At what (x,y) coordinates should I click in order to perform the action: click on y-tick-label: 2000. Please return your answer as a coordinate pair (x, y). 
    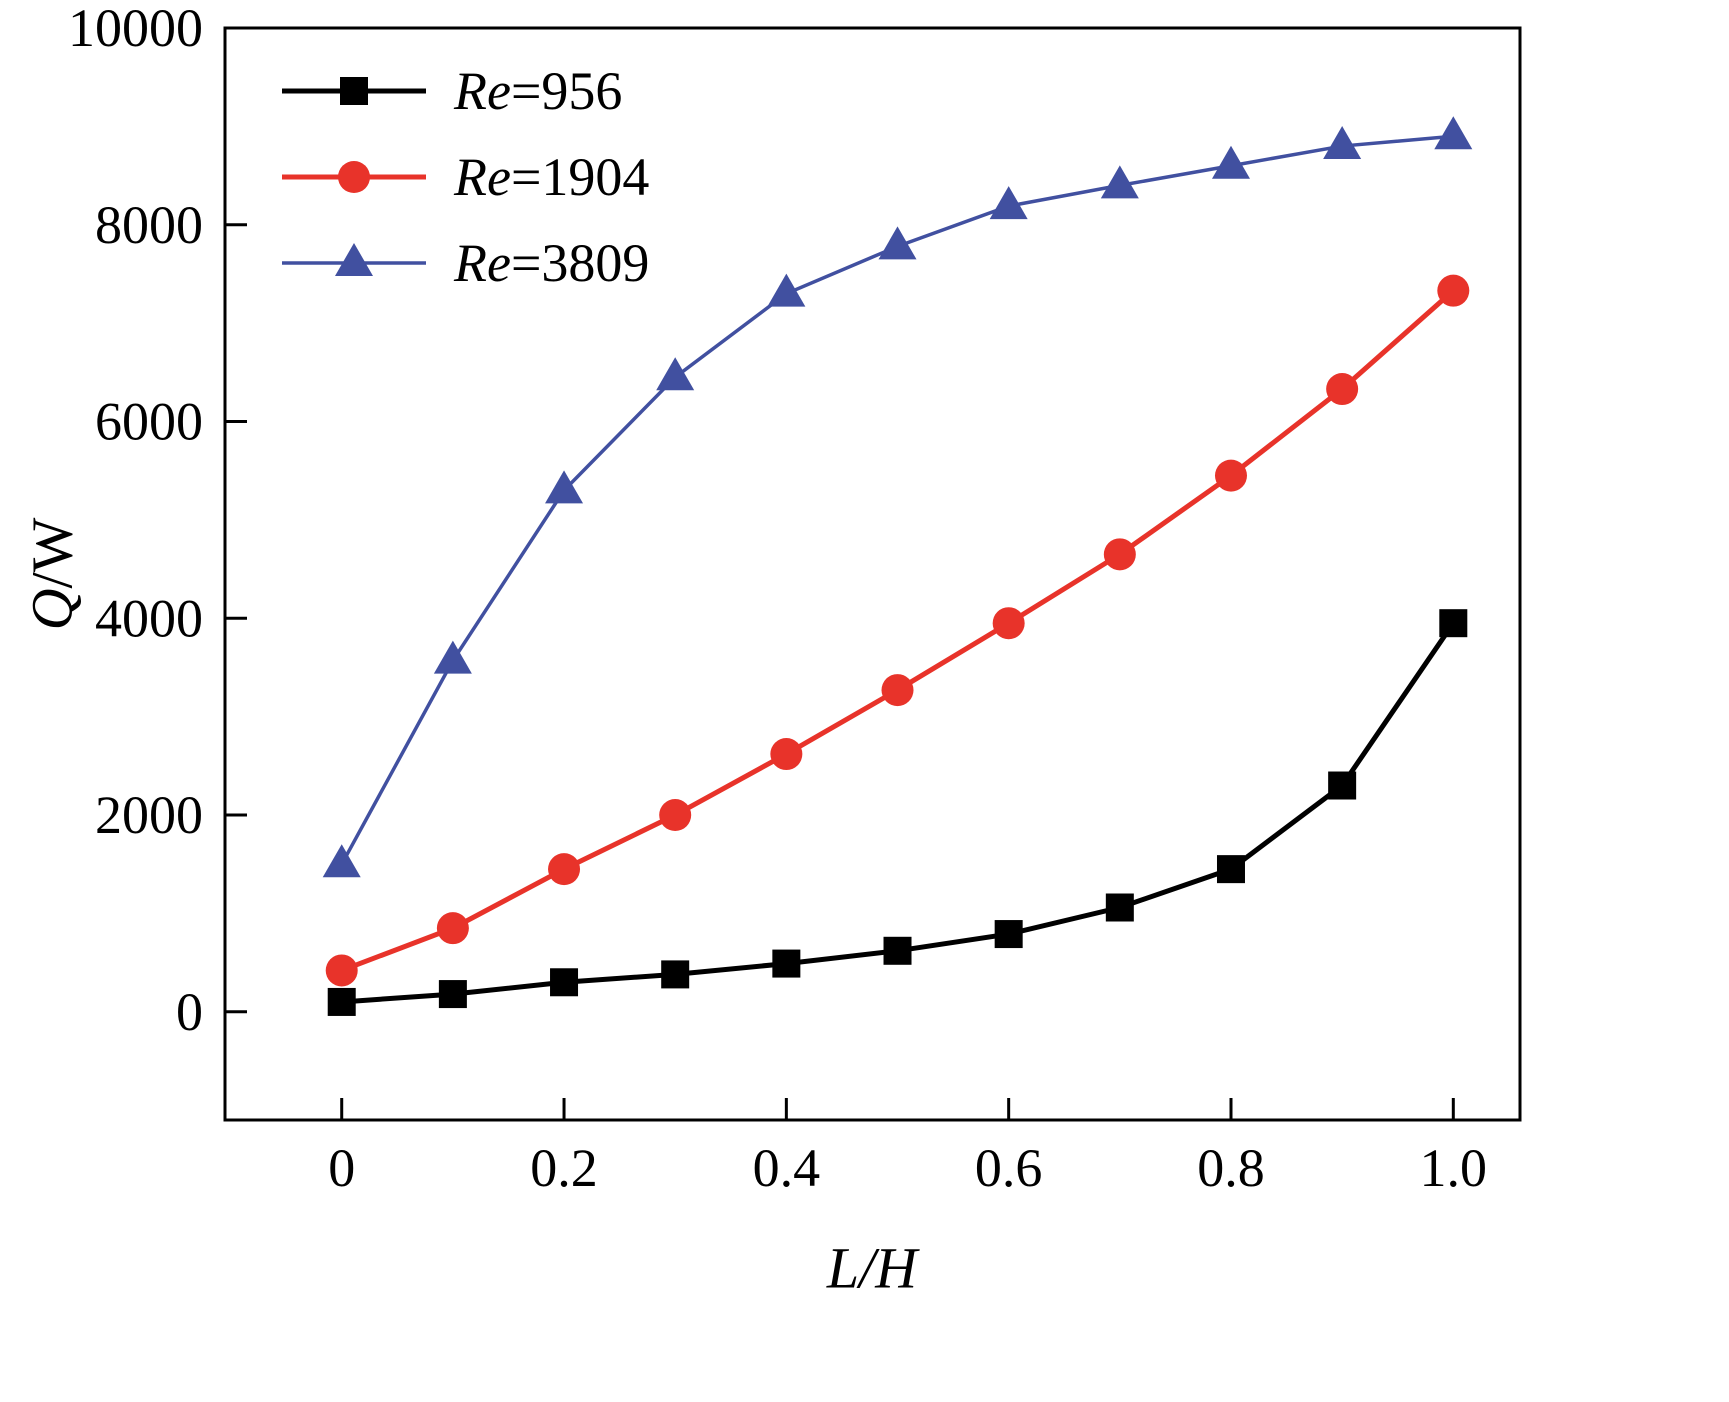
    Looking at the image, I should click on (149, 815).